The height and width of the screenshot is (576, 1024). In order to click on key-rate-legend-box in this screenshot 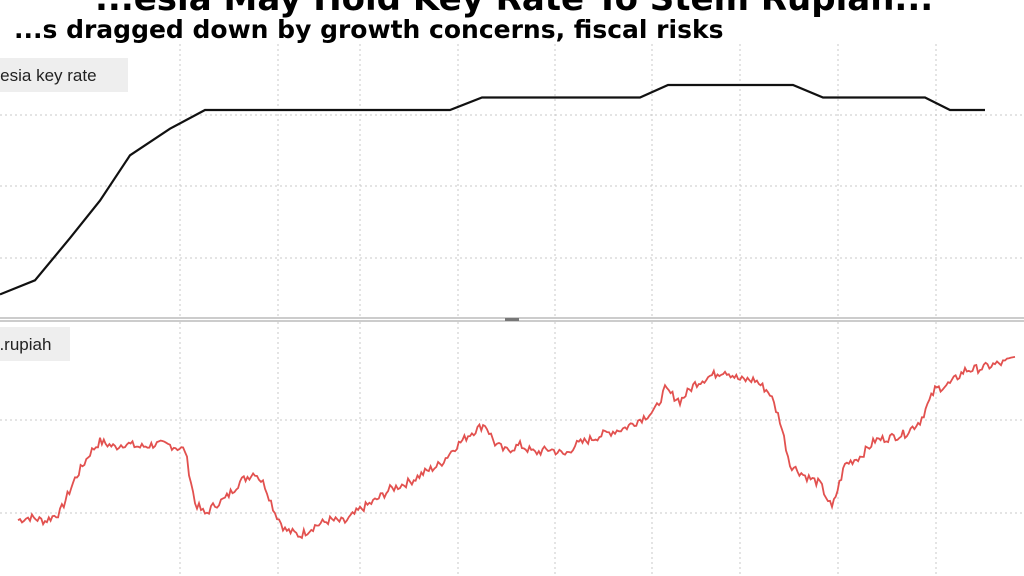, I will do `click(64, 75)`.